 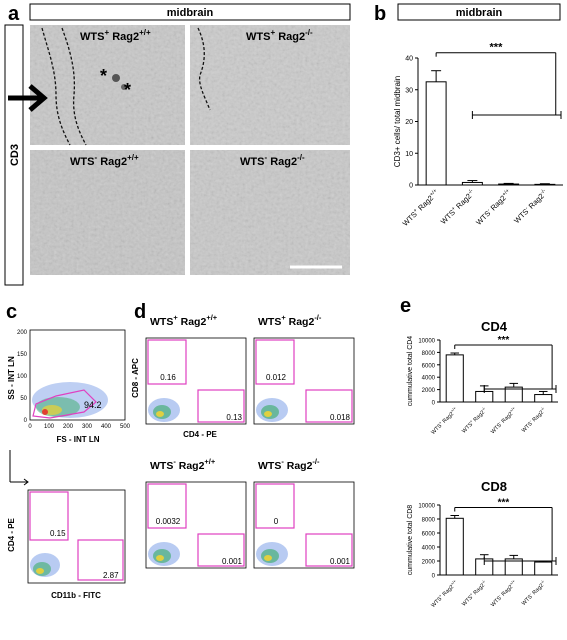 I want to click on flow-plot-cd4-cd8: WTS- Rag2-/- 0 0.001, so click(x=304, y=513).